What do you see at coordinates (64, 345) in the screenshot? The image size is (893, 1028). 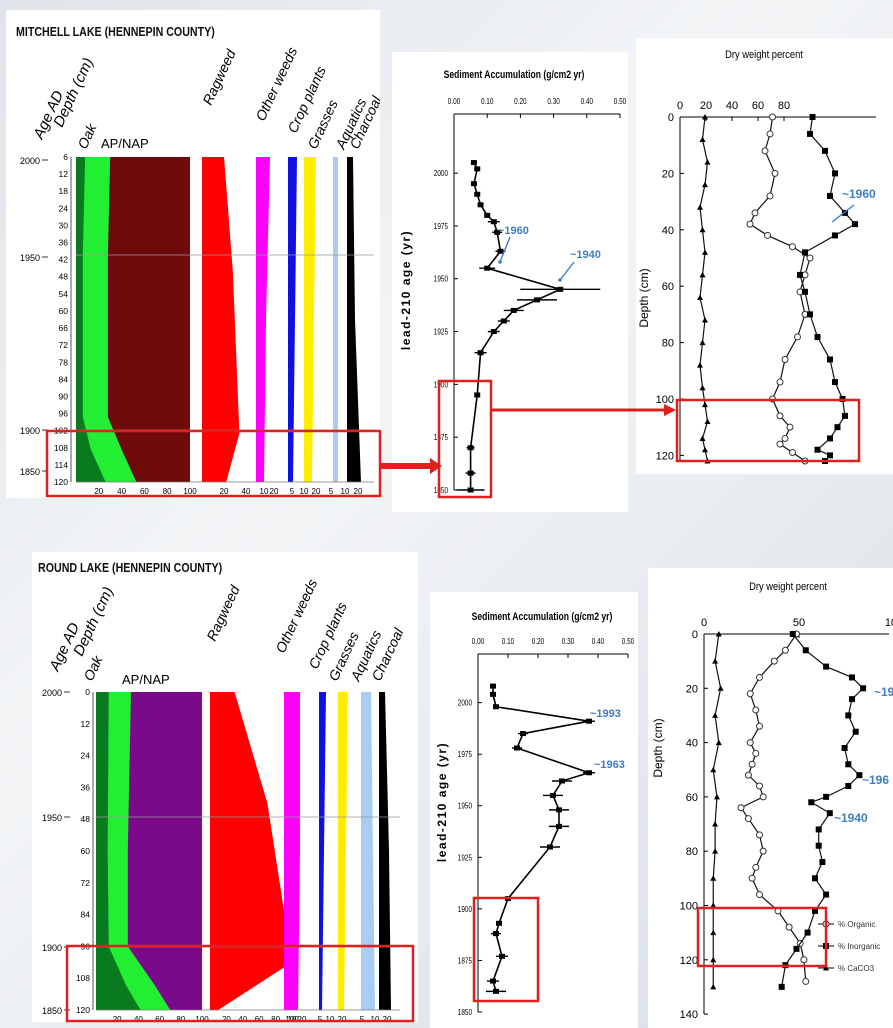 I see `depth-tick-label: 72` at bounding box center [64, 345].